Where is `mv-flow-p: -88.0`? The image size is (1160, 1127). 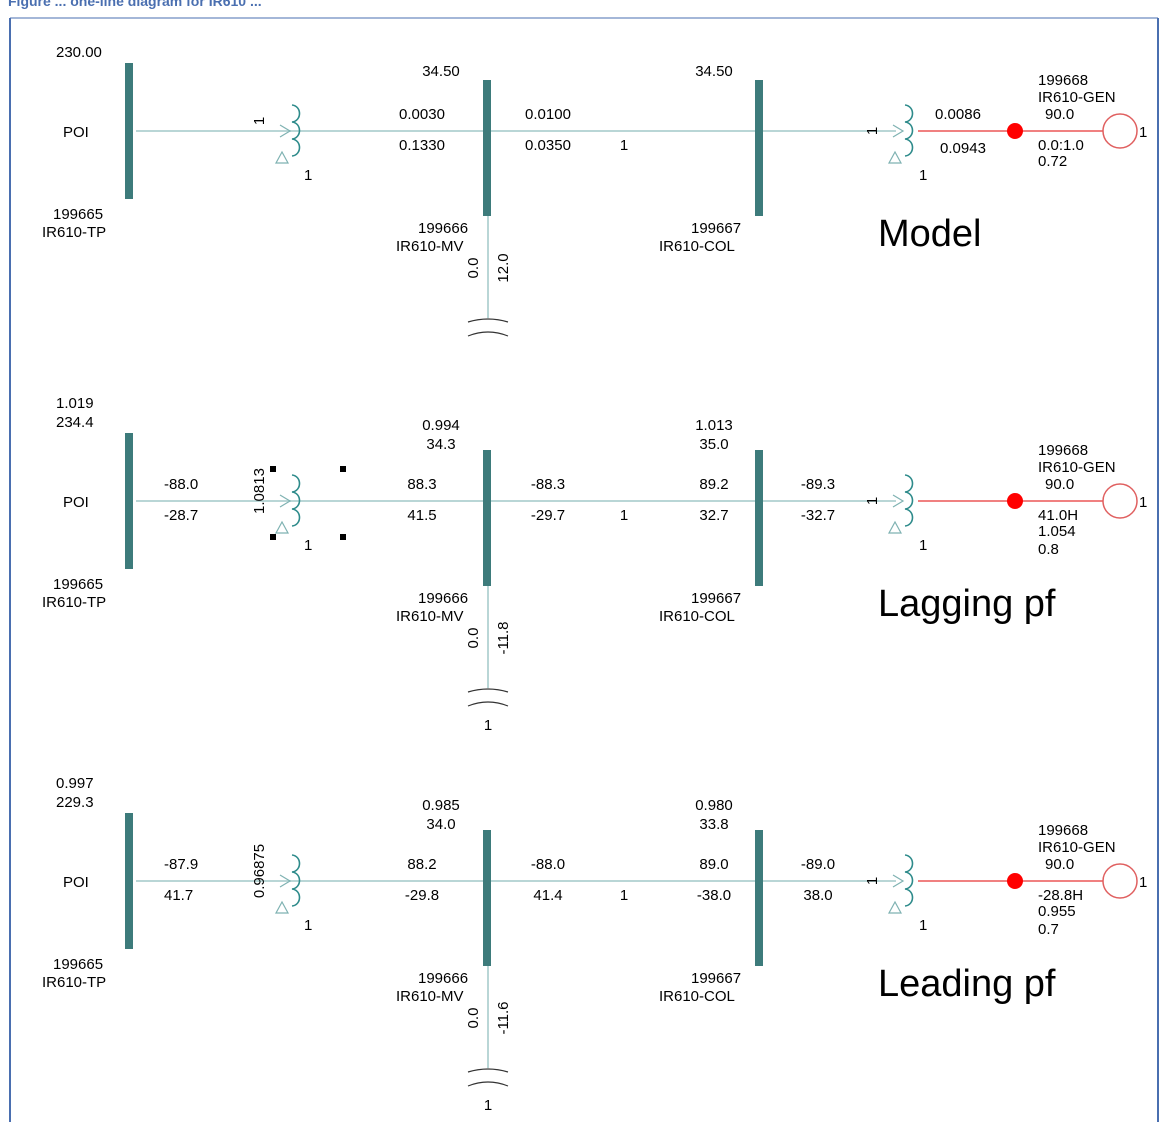
mv-flow-p: -88.0 is located at coordinates (548, 864).